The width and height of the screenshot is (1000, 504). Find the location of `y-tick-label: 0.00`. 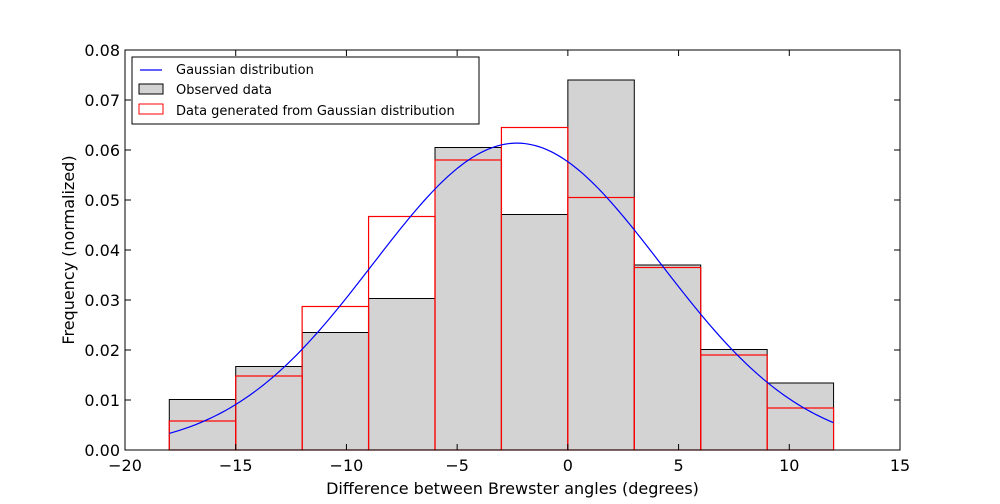

y-tick-label: 0.00 is located at coordinates (102, 450).